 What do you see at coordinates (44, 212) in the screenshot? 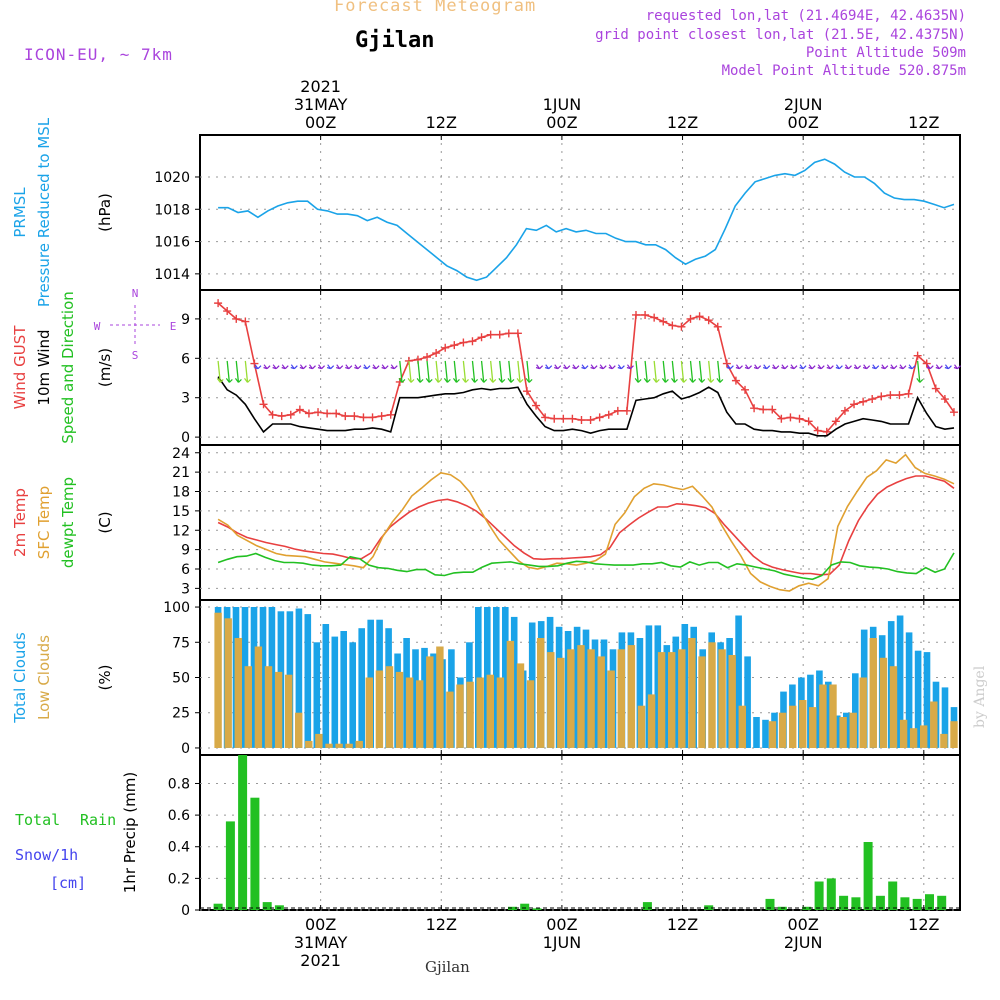
I see `panel-label-pressure: Pressure Reduced to MSL` at bounding box center [44, 212].